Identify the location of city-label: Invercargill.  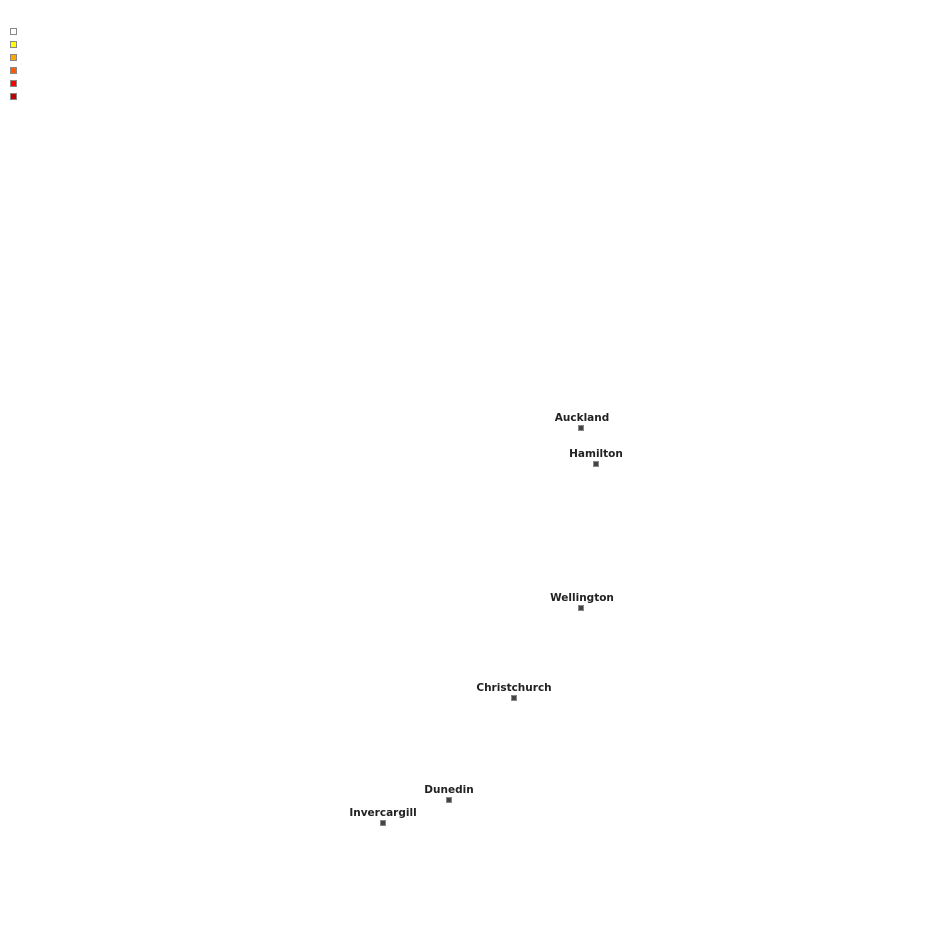
(383, 813).